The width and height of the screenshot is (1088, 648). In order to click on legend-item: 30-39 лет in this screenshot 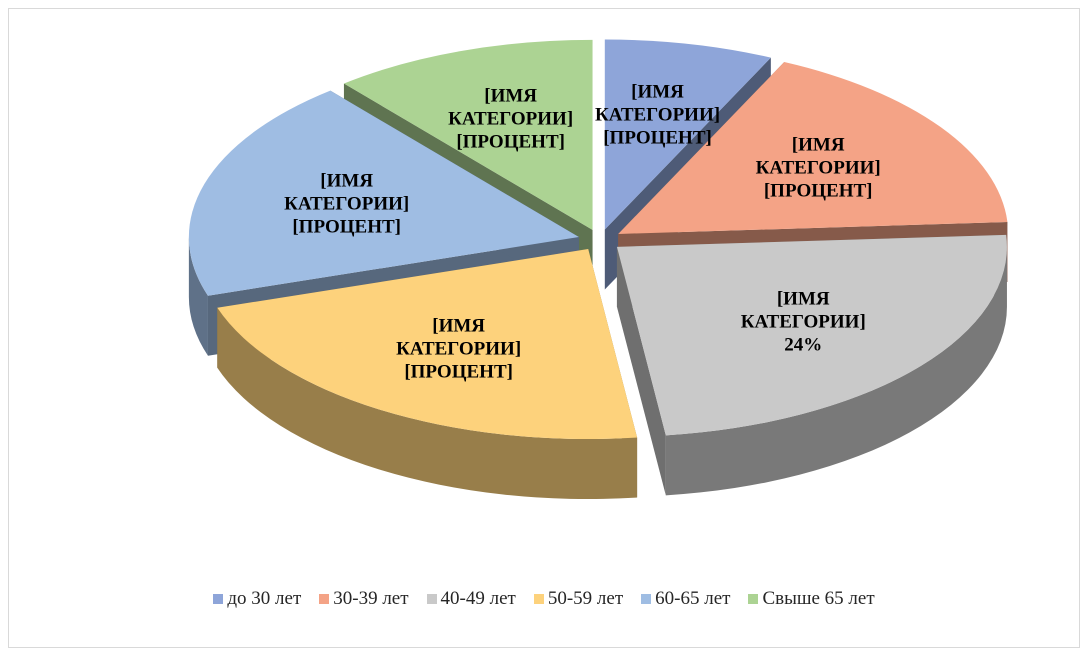, I will do `click(364, 599)`.